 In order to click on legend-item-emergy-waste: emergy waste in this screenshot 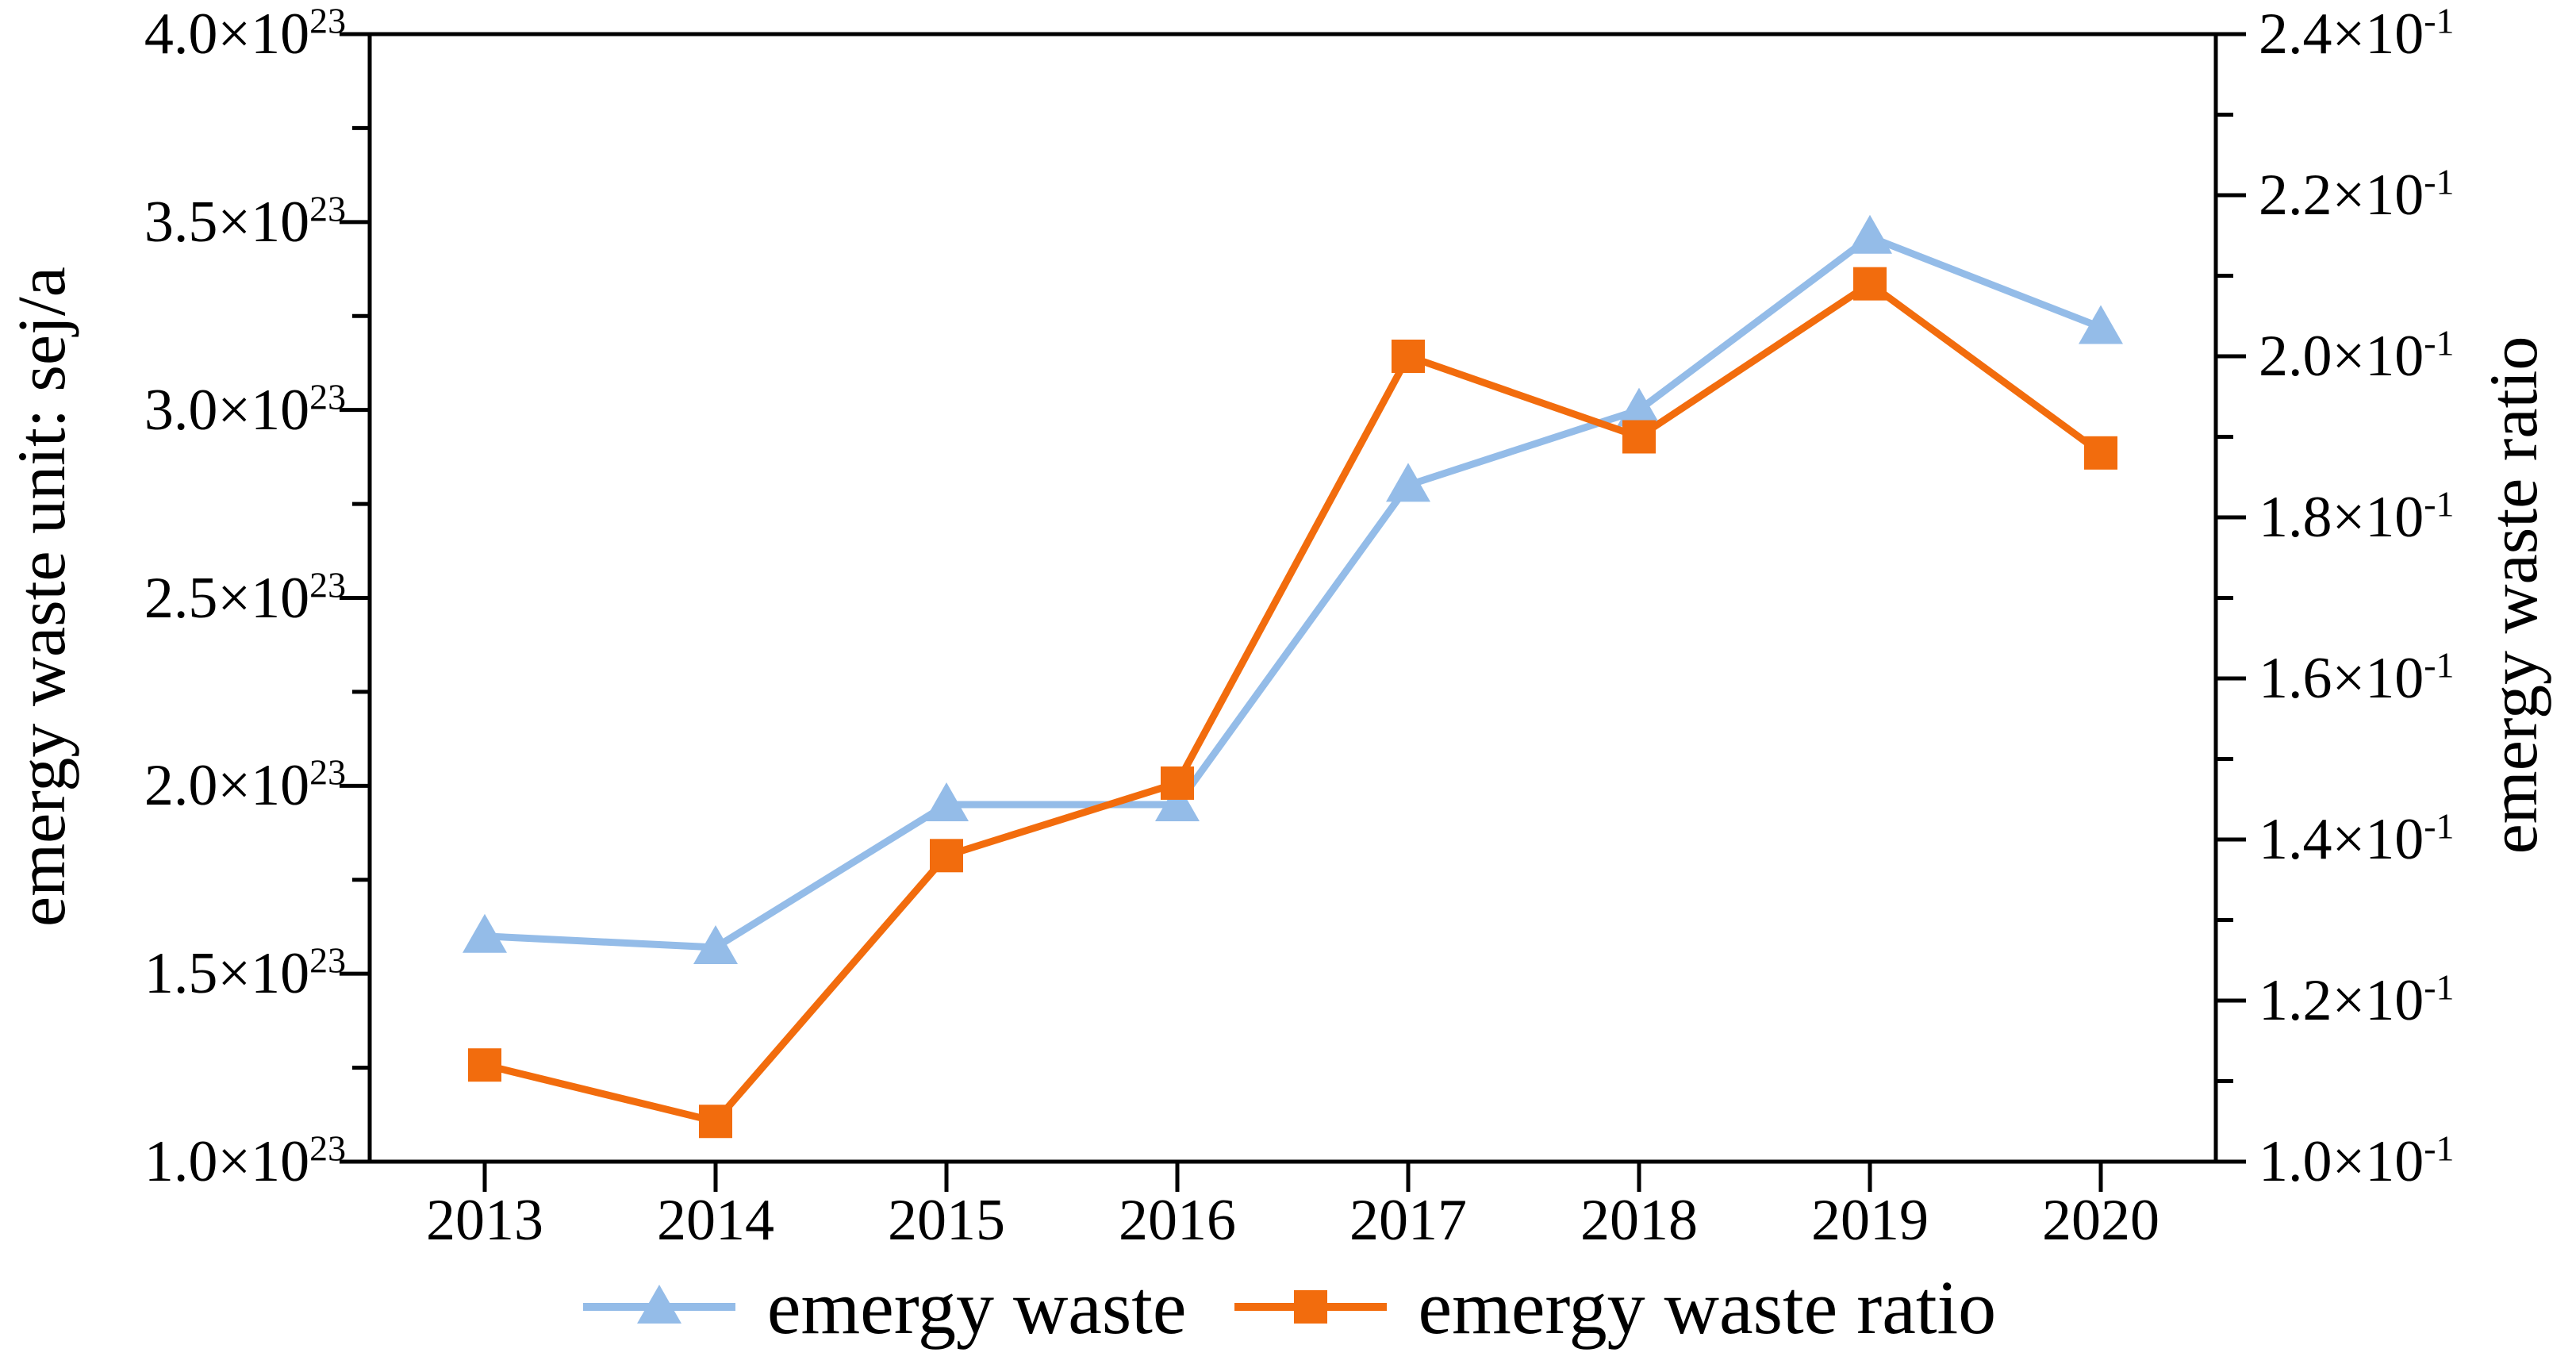, I will do `click(883, 1307)`.